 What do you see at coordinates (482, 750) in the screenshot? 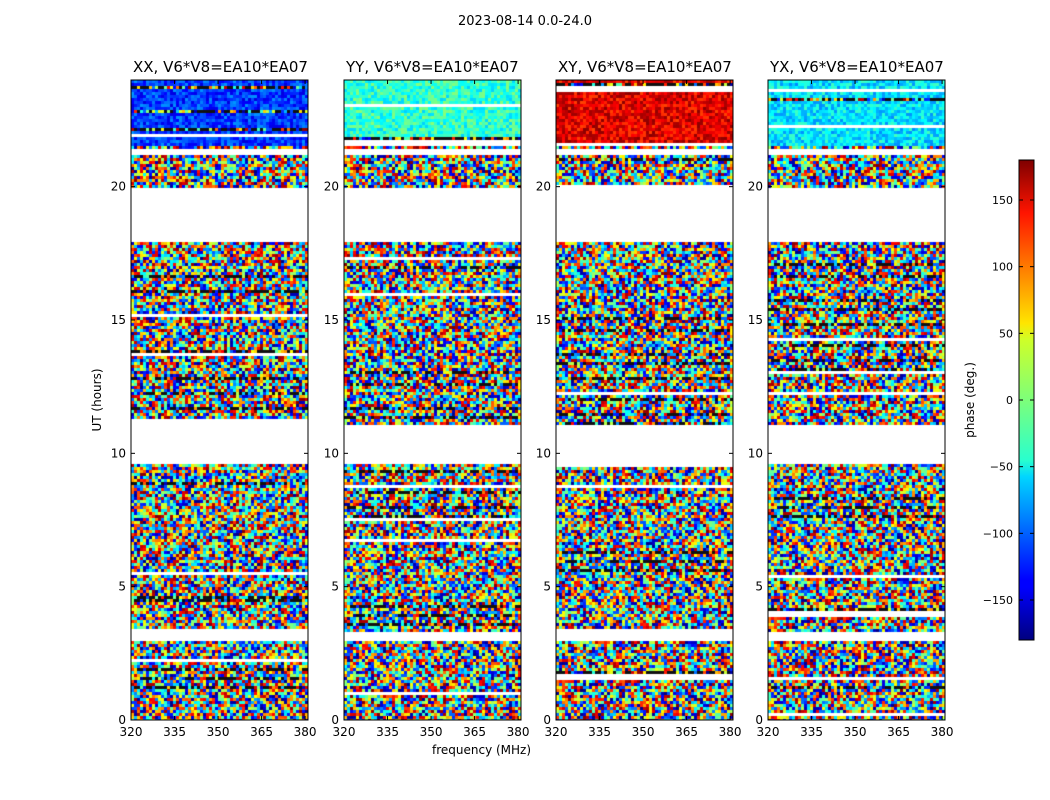
I see `x-axis-label: frequency (MHz)` at bounding box center [482, 750].